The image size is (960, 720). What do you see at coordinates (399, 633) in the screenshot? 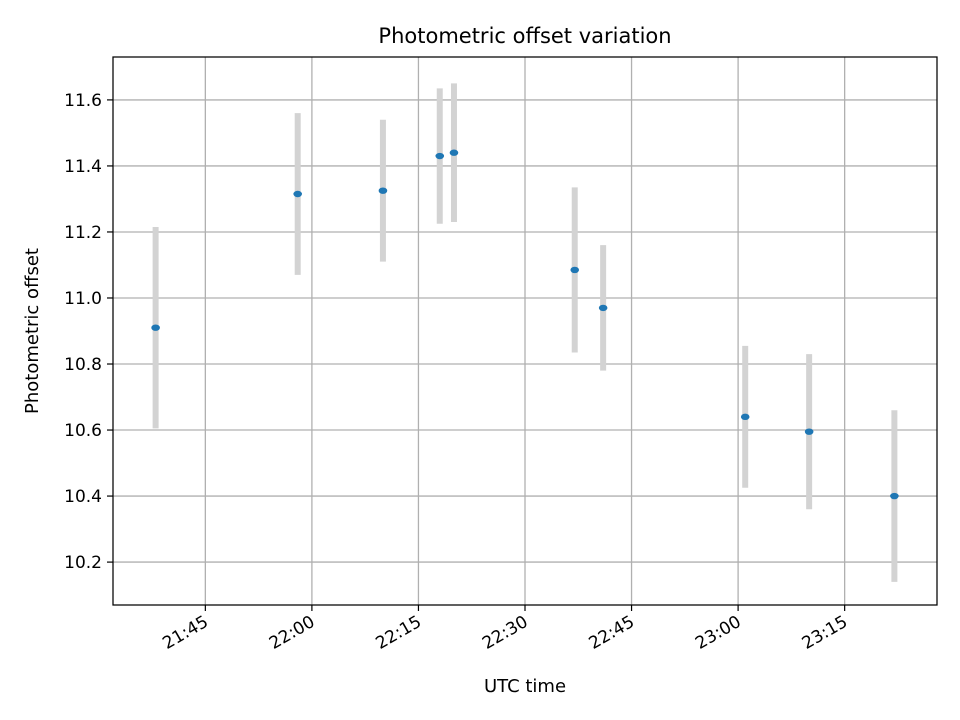
I see `x-tick-label: 22:15` at bounding box center [399, 633].